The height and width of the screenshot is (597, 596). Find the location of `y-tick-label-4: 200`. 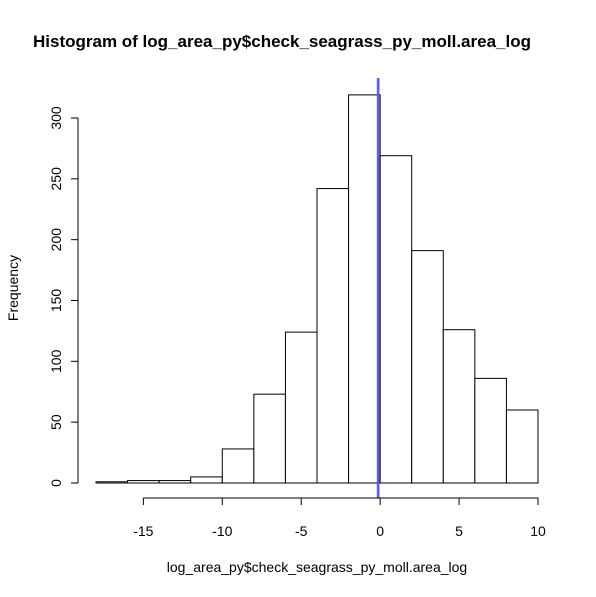

y-tick-label-4: 200 is located at coordinates (56, 240).